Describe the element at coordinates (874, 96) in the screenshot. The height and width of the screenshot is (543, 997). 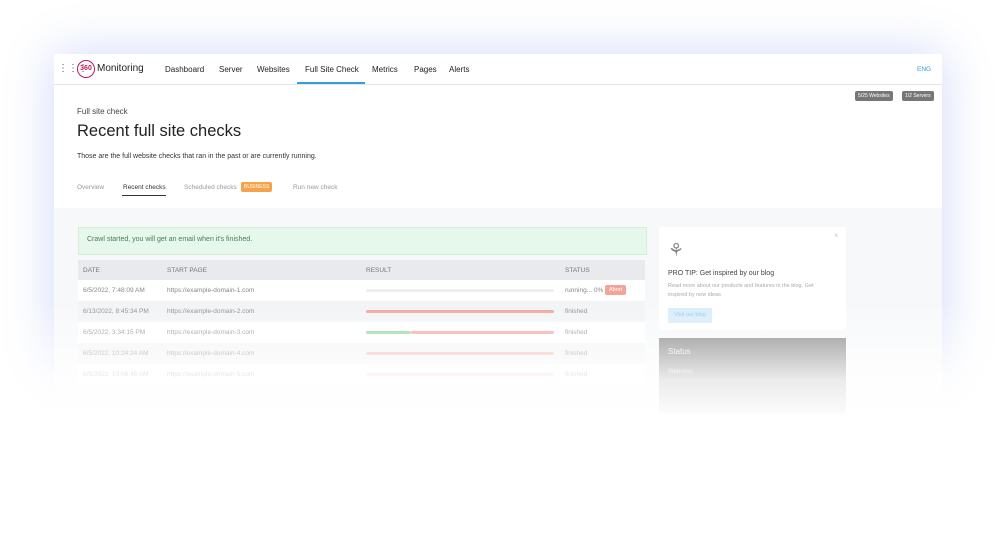
I see `badge: 5/25 Websites` at that location.